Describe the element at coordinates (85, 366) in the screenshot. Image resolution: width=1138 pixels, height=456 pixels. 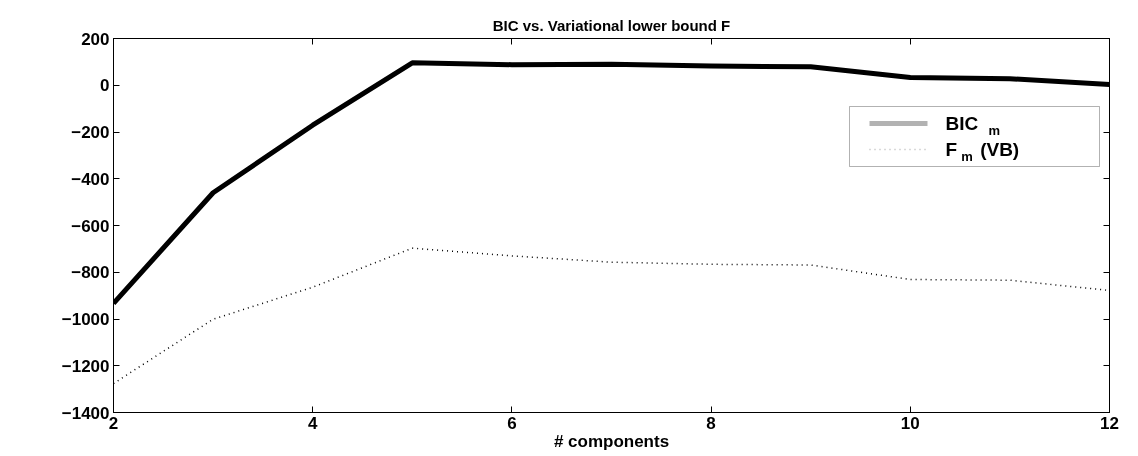
I see `y-tick-label: −1200` at that location.